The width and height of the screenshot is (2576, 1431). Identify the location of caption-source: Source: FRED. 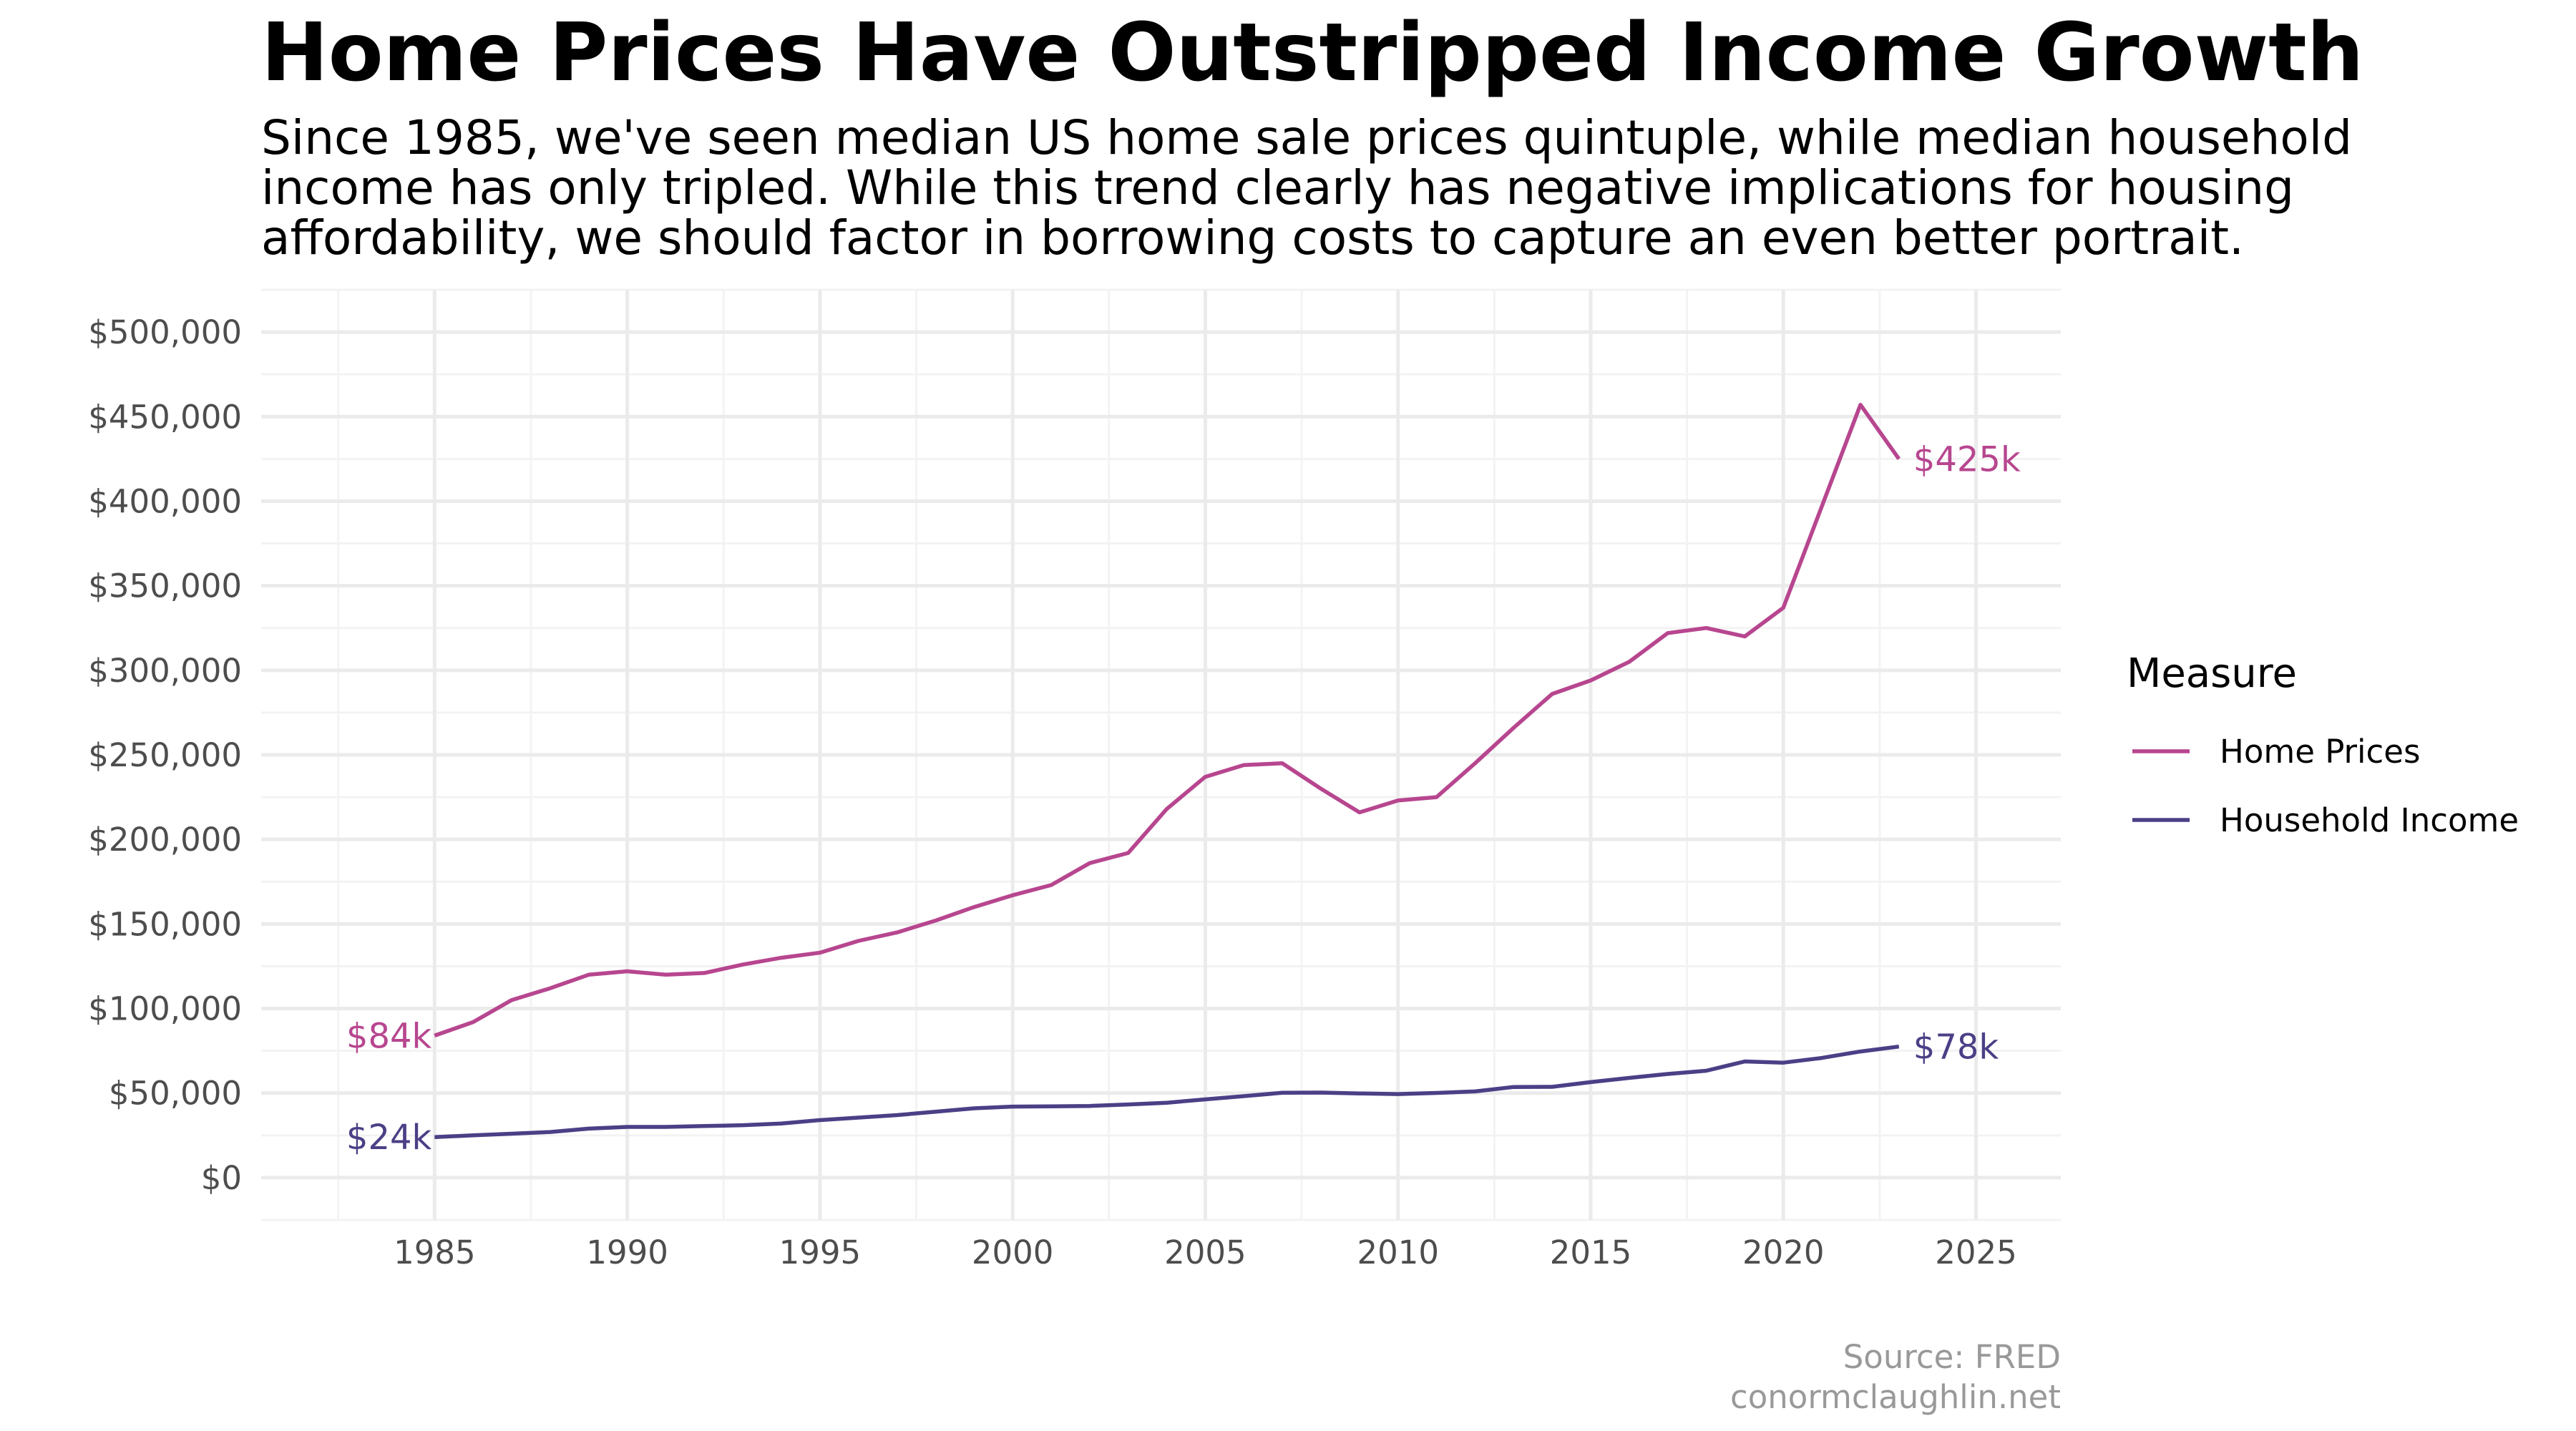
(1952, 1357).